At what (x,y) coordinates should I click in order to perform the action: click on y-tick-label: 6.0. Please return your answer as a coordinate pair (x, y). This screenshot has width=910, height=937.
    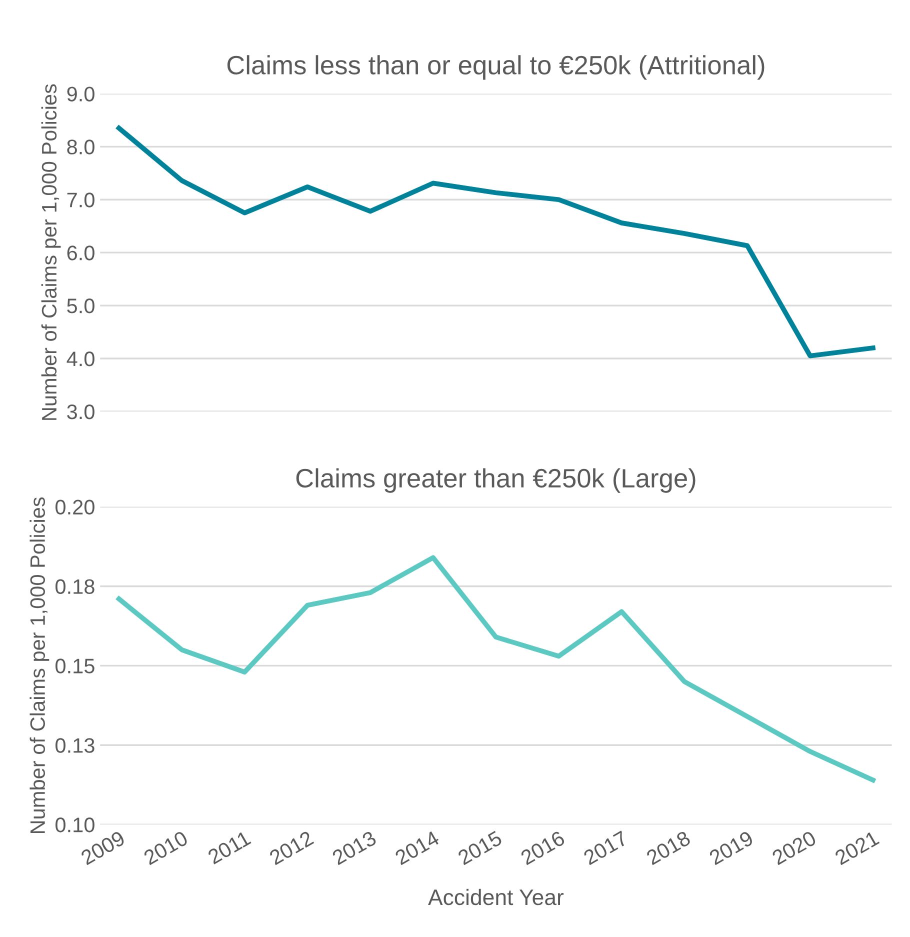
    Looking at the image, I should click on (80, 253).